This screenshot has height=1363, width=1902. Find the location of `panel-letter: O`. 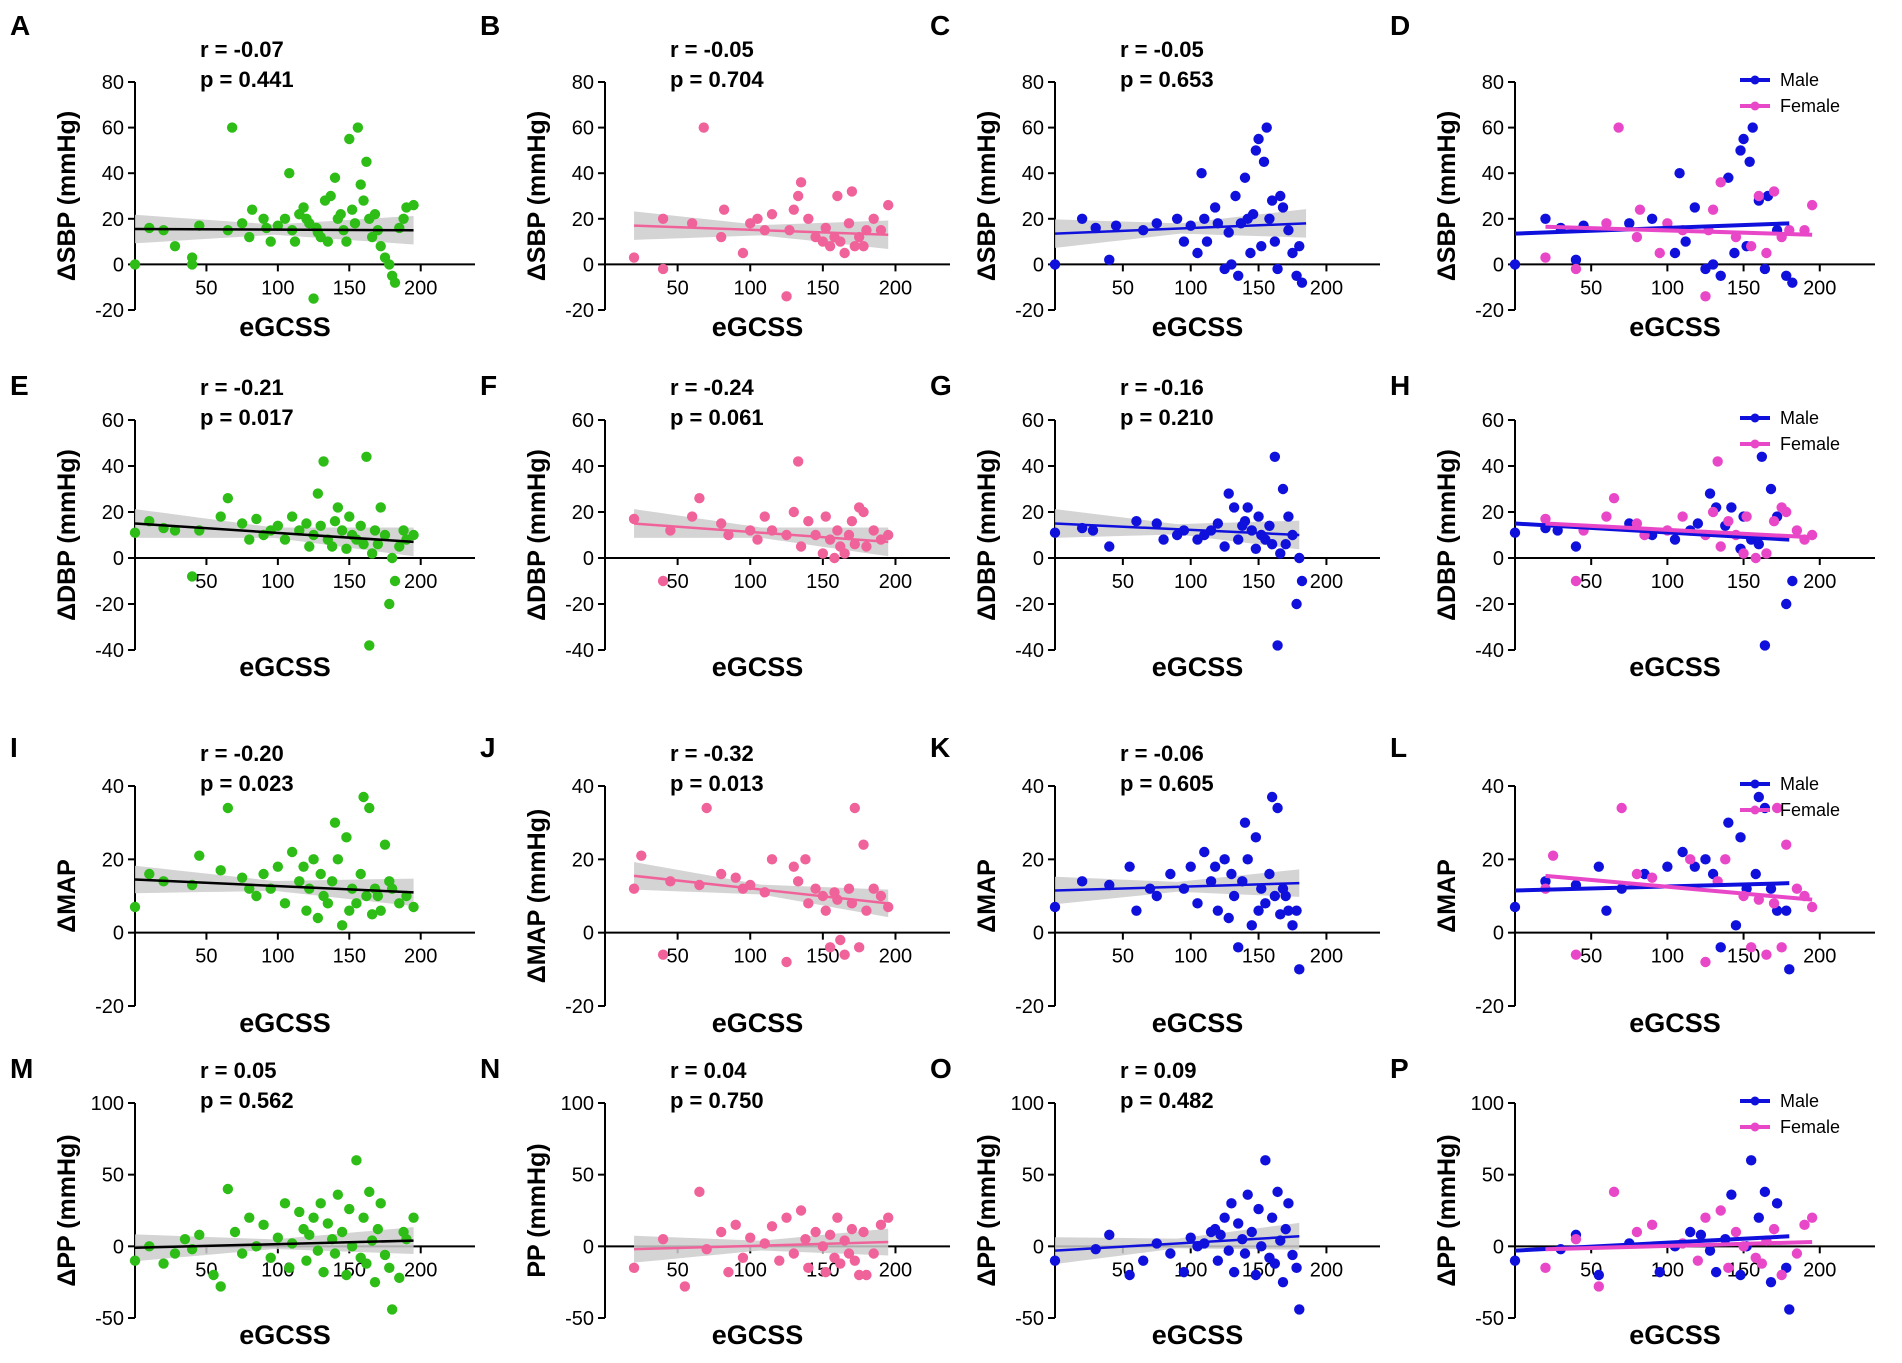

panel-letter: O is located at coordinates (941, 1068).